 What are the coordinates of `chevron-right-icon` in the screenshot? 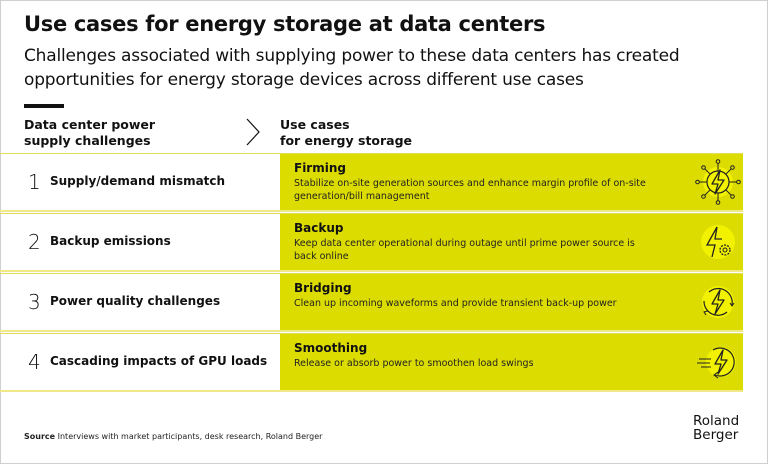 It's located at (253, 132).